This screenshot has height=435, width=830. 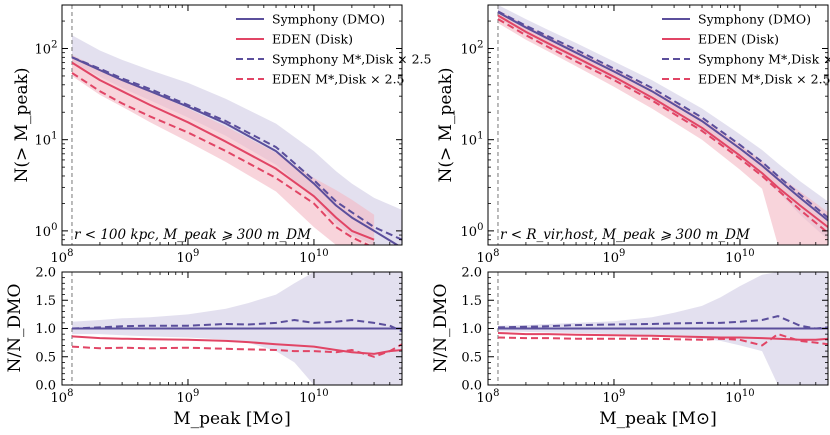 I want to click on series-line-disk, so click(x=236, y=345).